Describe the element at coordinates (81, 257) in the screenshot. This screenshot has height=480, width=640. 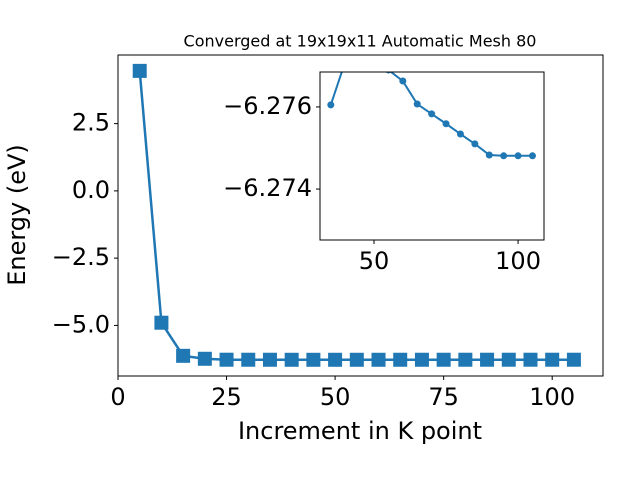
I see `y-tick-label: −2.5` at that location.